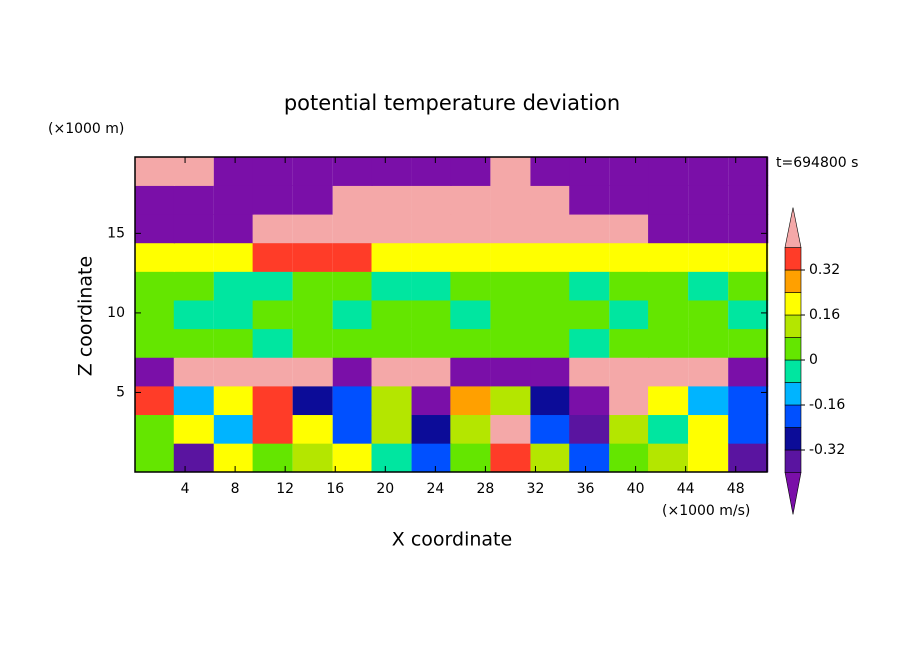  I want to click on colorbar-under, so click(793, 493).